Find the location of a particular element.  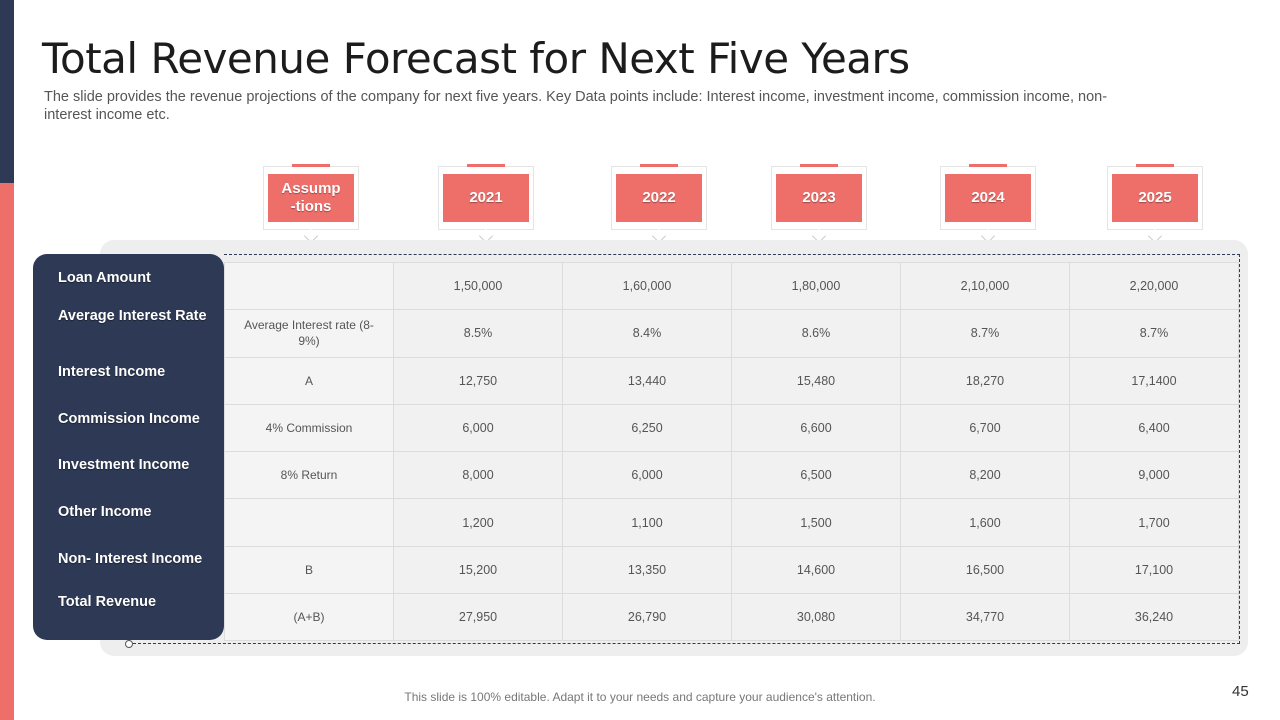

table-cell: B is located at coordinates (309, 570).